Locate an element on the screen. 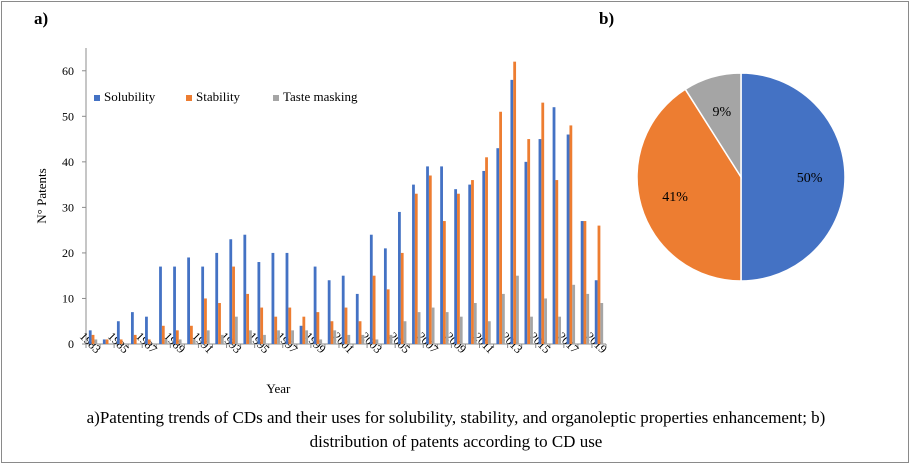  bar-taste-masking-2010 is located at coordinates (475, 323).